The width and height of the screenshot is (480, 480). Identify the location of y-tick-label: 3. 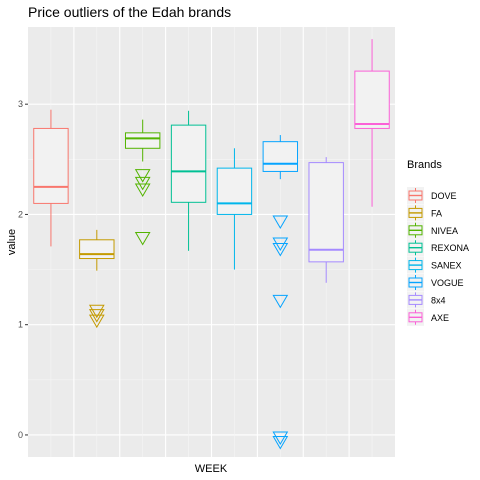
(20, 104).